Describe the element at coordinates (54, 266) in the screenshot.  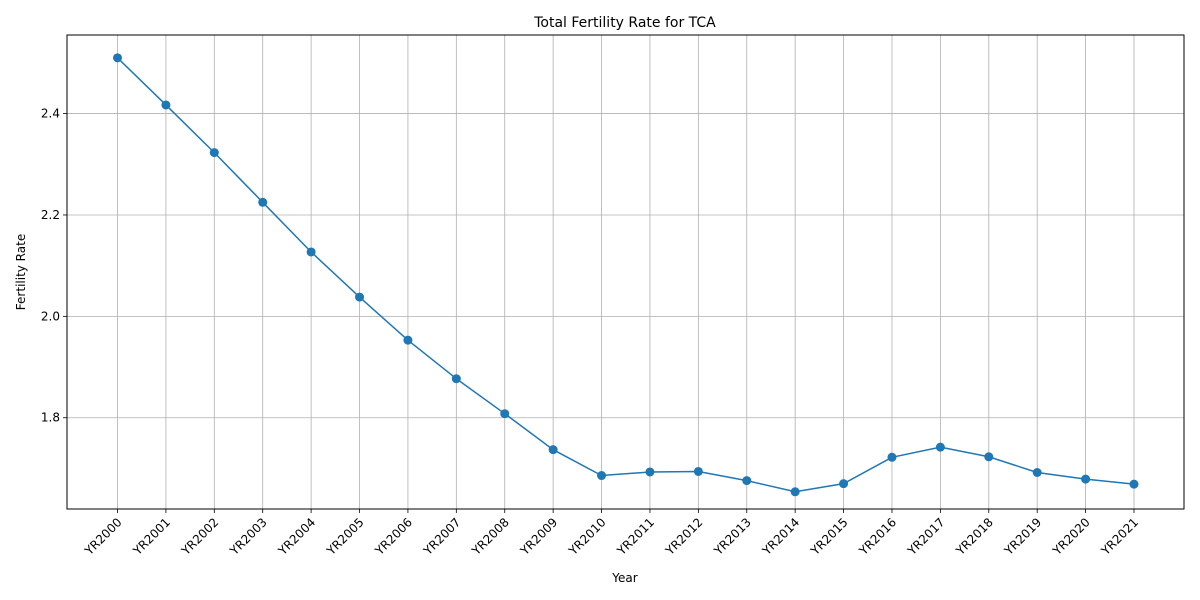
I see `y-axis: 1.8 2.0 2.2 2.4` at that location.